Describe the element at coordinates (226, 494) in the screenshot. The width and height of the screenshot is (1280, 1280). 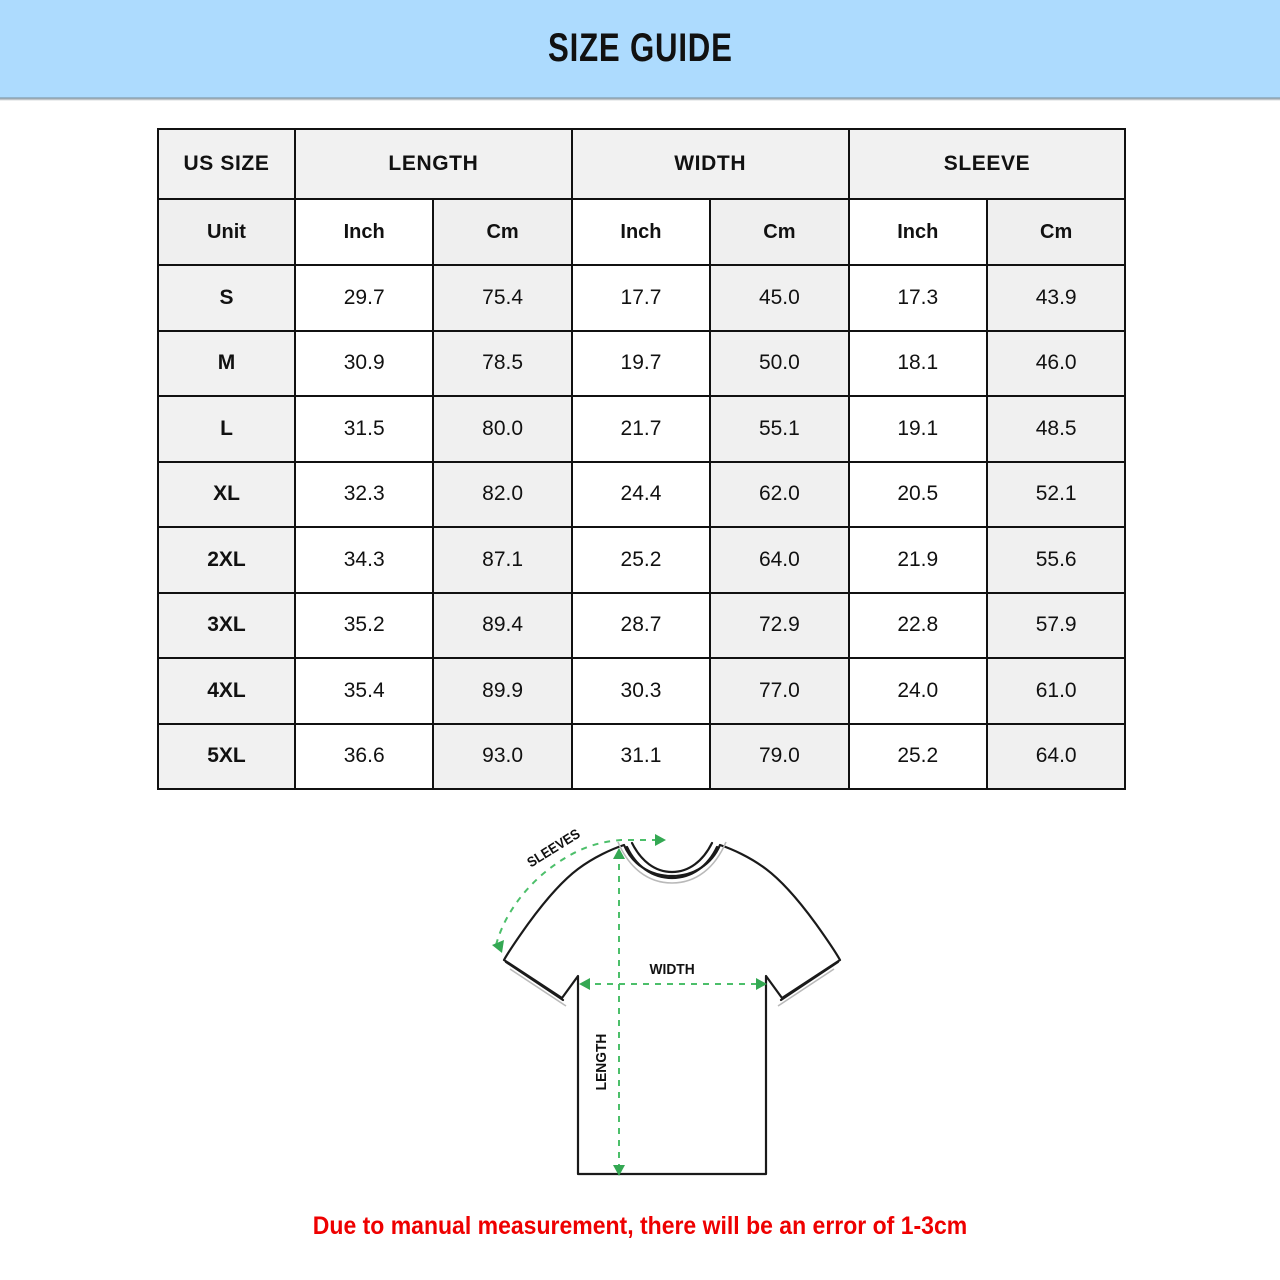
I see `size-label-cell: XL` at that location.